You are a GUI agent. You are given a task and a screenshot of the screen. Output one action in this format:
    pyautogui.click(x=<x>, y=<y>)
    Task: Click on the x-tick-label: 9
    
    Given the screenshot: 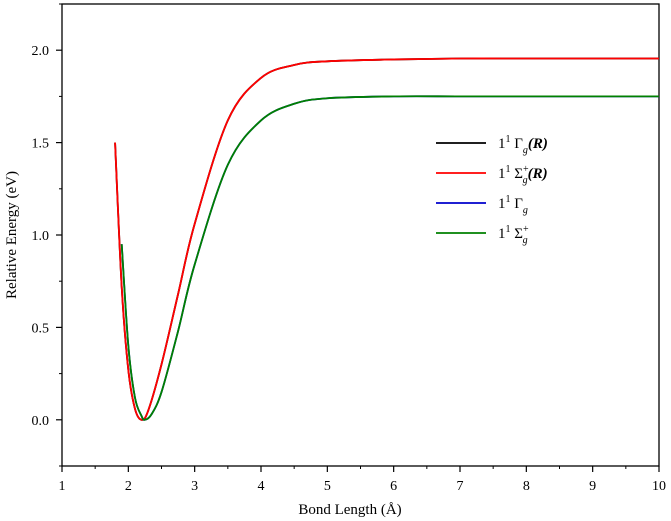 What is the action you would take?
    pyautogui.click(x=592, y=486)
    